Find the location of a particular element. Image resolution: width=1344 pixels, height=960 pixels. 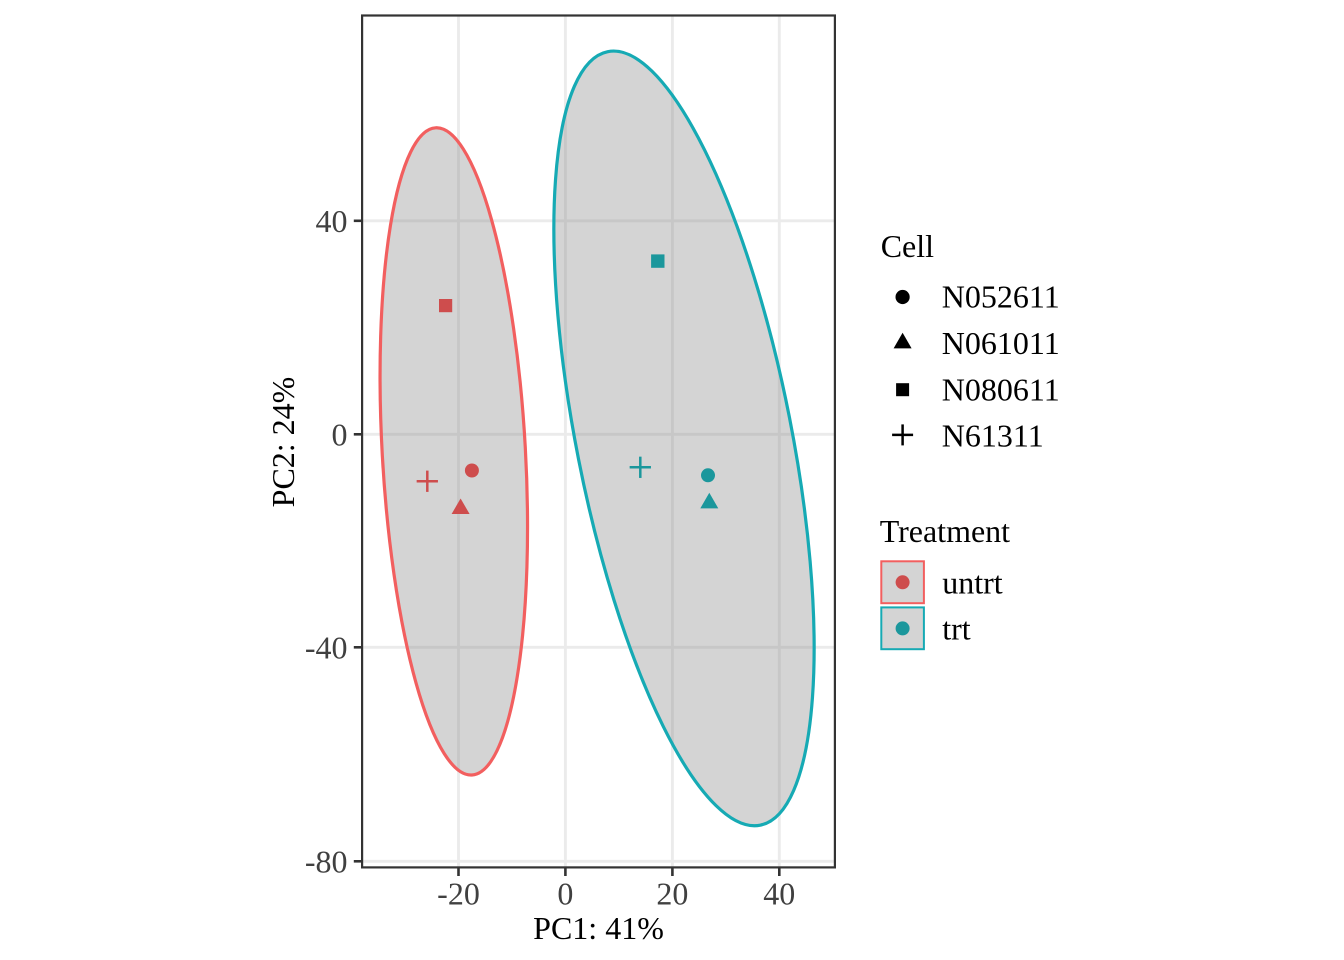

svg-text: N61311 is located at coordinates (993, 436).